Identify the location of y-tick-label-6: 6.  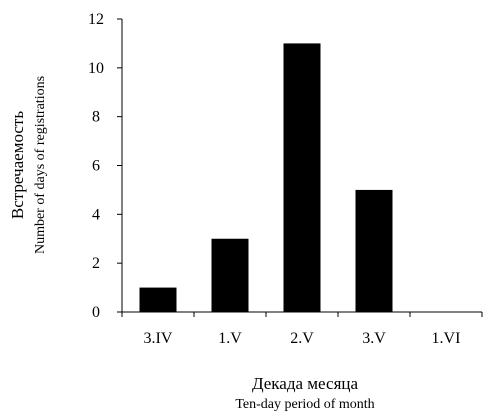
(96, 166).